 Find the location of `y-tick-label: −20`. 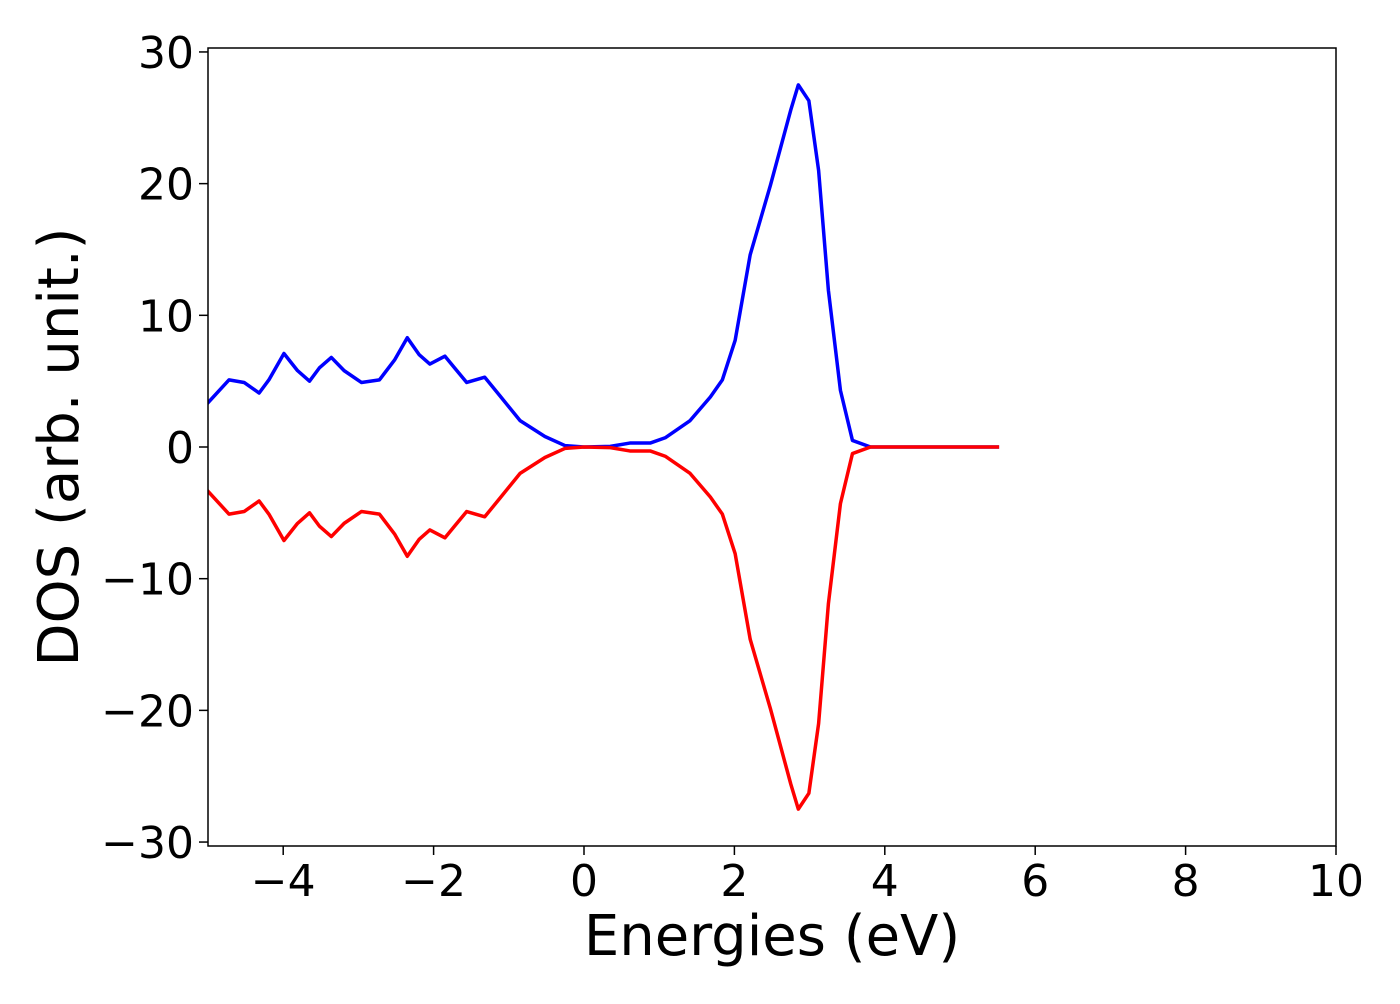

y-tick-label: −20 is located at coordinates (147, 711).